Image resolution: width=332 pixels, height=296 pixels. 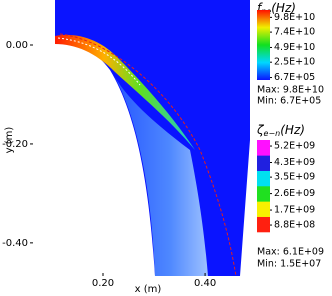 What do you see at coordinates (294, 47) in the screenshot?
I see `colorbar-tick-label: 4.9E+10` at bounding box center [294, 47].